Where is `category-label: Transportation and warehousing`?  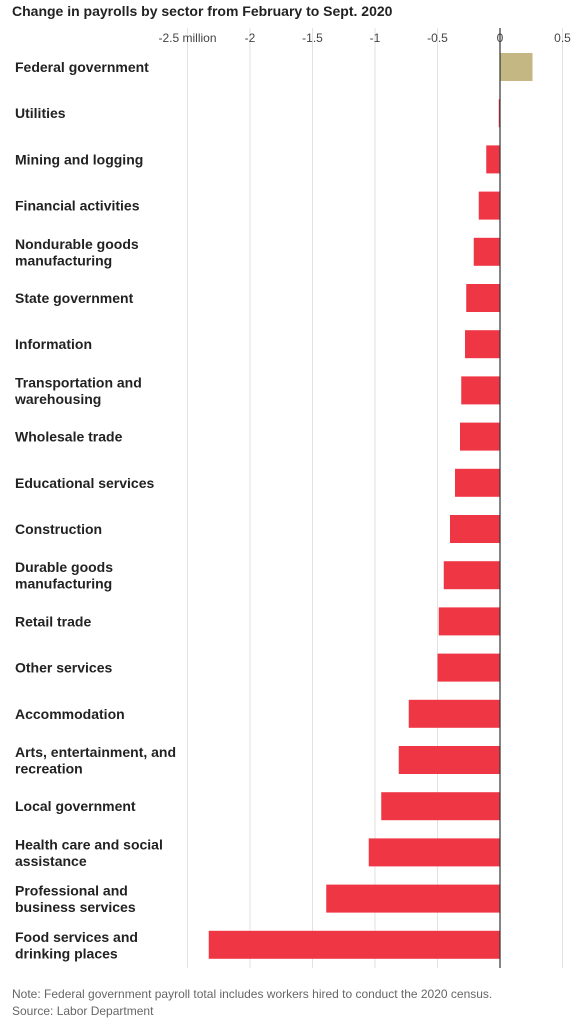
category-label: Transportation and warehousing is located at coordinates (78, 390).